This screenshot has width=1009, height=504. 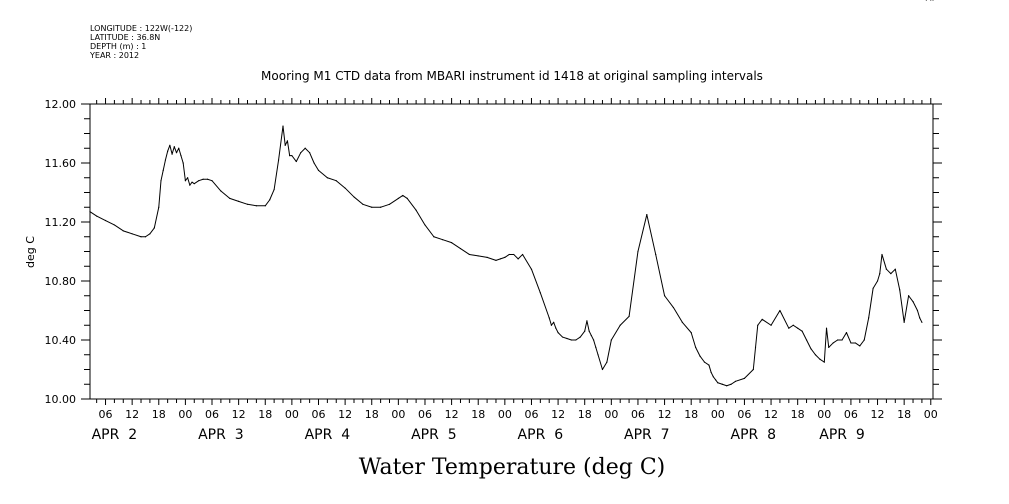 What do you see at coordinates (125, 37) in the screenshot?
I see `meta-latitude: LATITUDE : 36.8N` at bounding box center [125, 37].